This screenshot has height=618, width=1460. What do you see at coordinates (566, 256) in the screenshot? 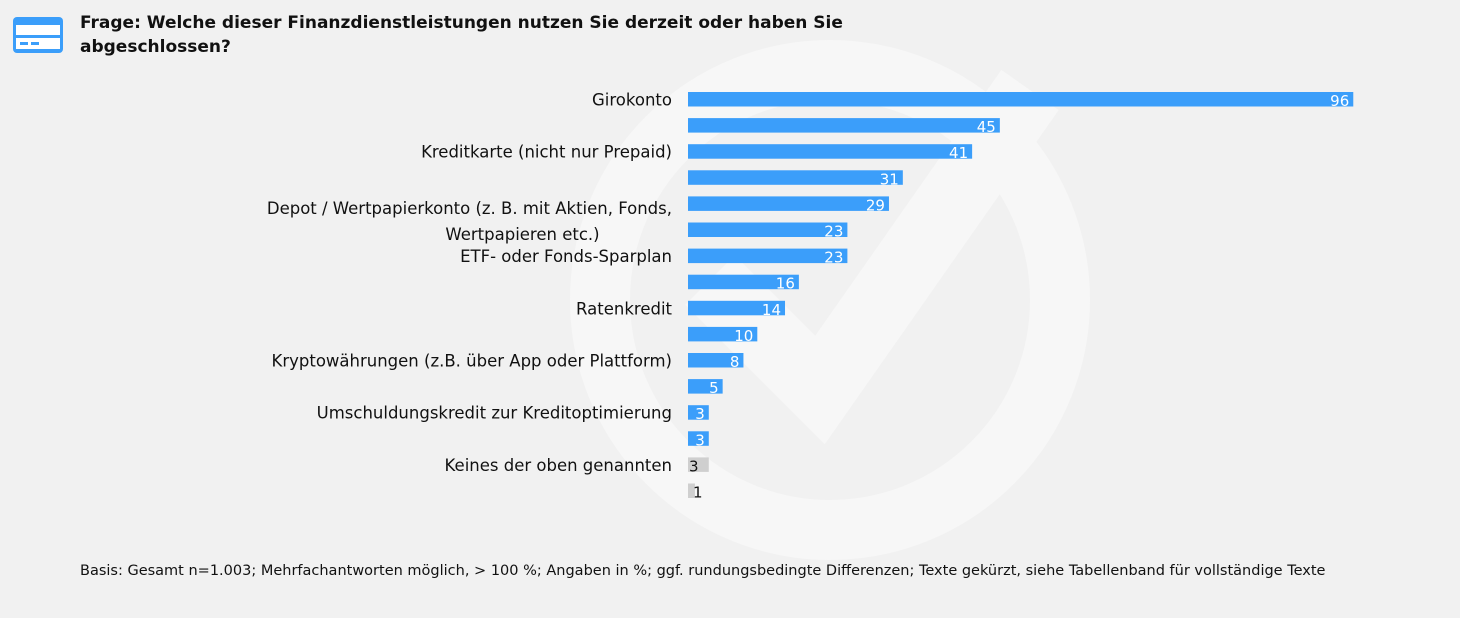
I see `category-label: ETF- oder Fonds-Sparplan` at bounding box center [566, 256].